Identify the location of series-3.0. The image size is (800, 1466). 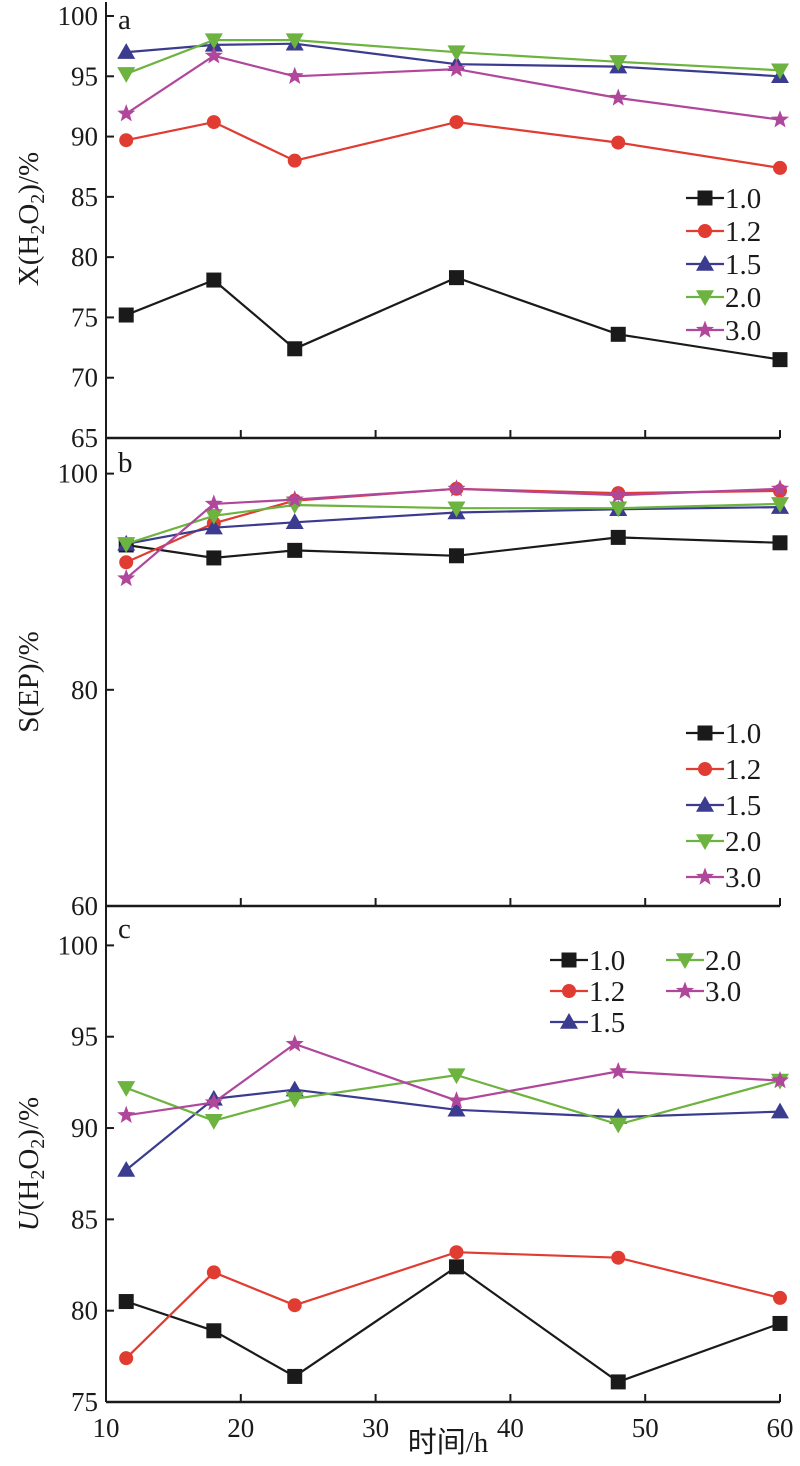
(453, 533).